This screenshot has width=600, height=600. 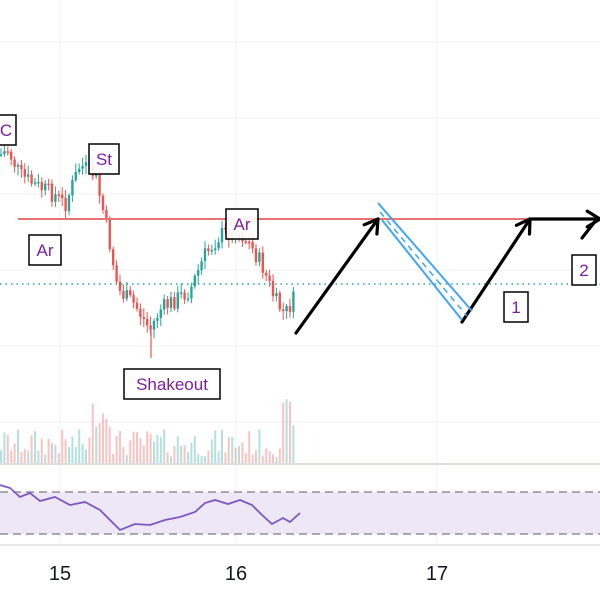 I want to click on label-n2: 2, so click(x=583, y=270).